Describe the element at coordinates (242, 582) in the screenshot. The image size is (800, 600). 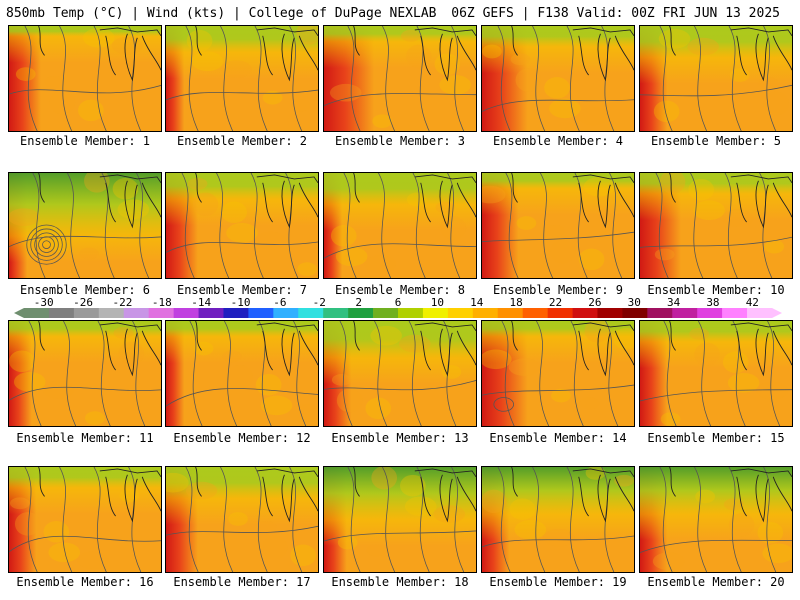
I see `ensemble-member-label: Ensemble Member: 17` at that location.